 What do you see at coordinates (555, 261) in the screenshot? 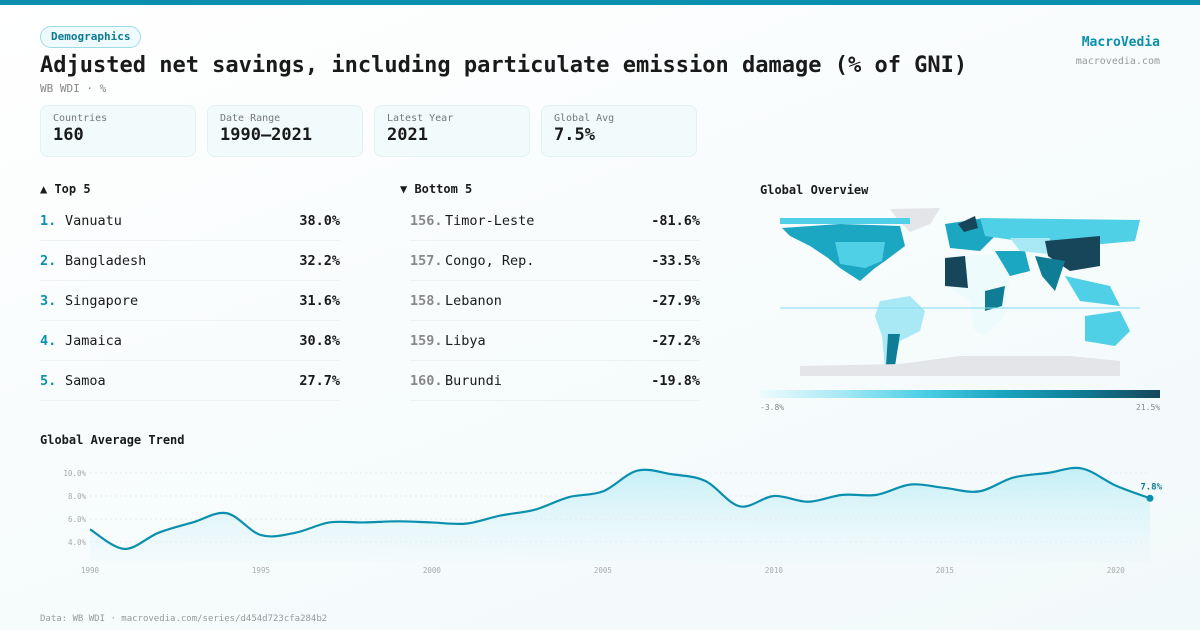
I see `bottom5-list-item: 157. Congo, Rep. -33.5%` at bounding box center [555, 261].